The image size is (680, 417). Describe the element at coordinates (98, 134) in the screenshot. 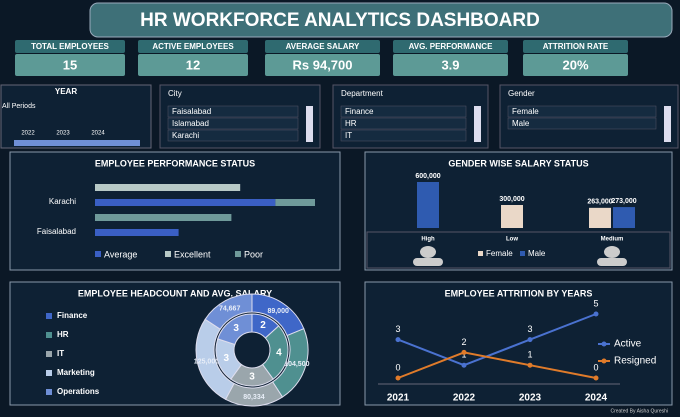

I see `year-label: 2024` at that location.